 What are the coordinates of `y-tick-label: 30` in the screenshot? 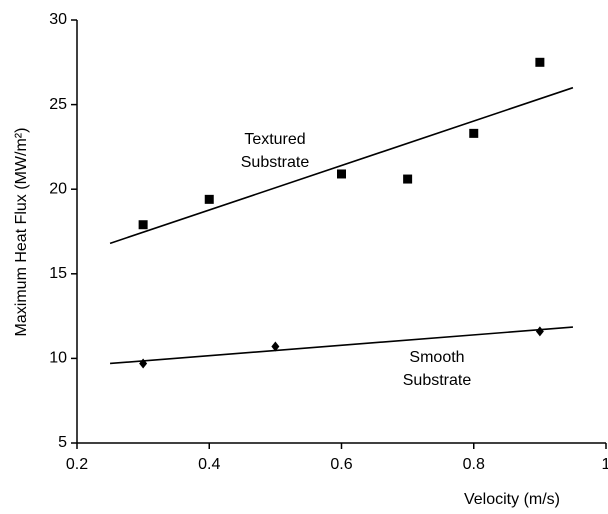 It's located at (58, 19).